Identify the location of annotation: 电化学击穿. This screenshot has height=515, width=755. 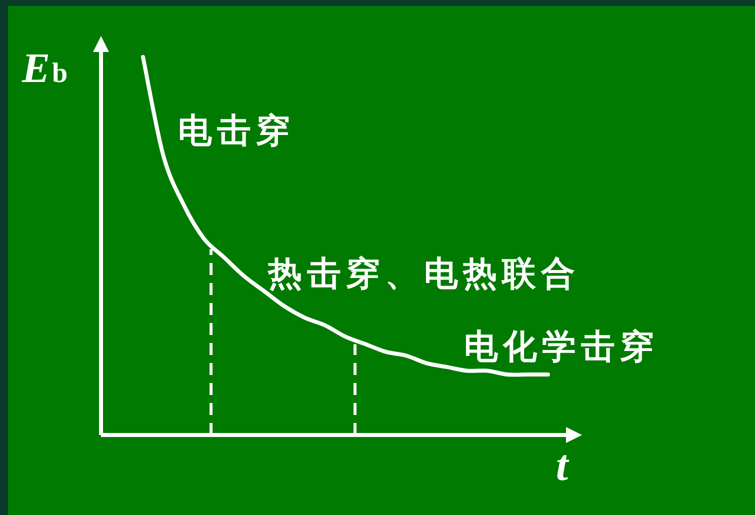
(561, 347).